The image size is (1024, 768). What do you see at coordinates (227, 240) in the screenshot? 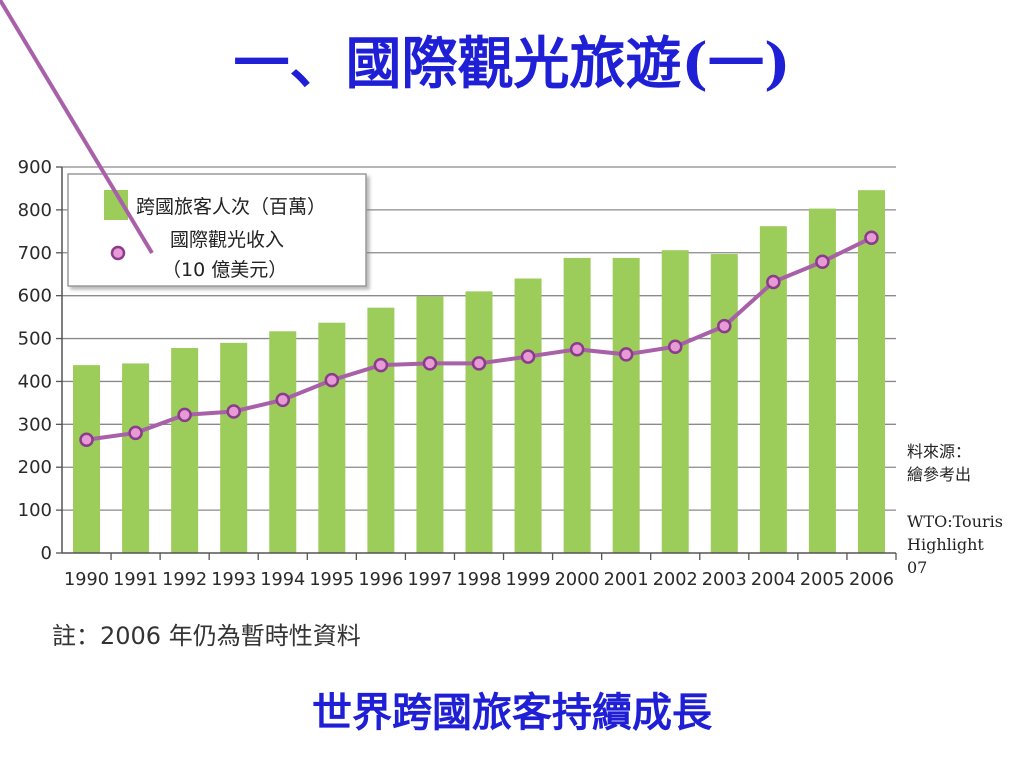
I see `legend-line-label-1: 國際觀光收入` at bounding box center [227, 240].